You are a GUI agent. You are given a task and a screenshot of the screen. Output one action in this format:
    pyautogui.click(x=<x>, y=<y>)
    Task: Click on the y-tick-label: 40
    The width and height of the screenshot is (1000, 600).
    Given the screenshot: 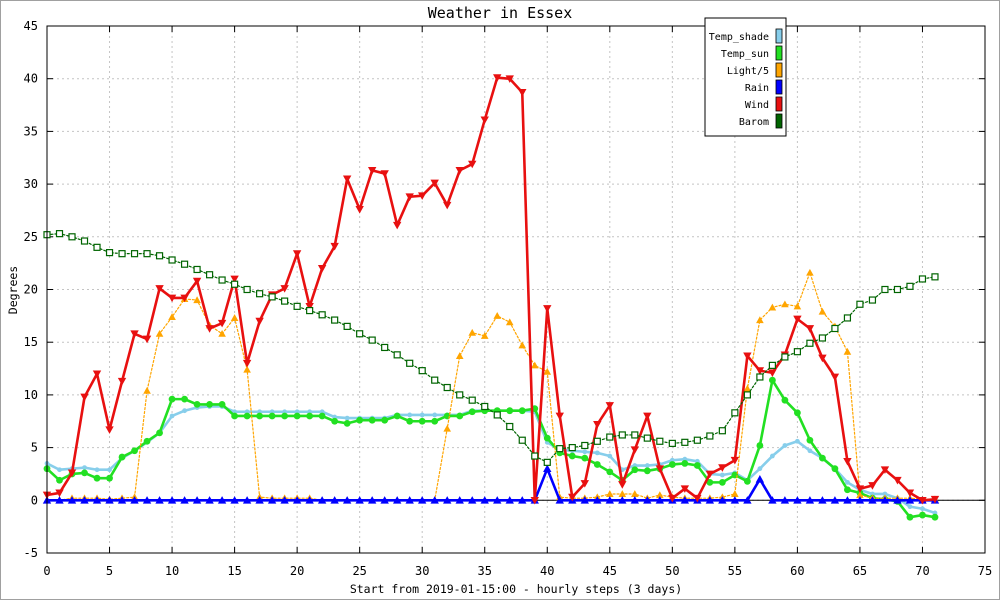 What is the action you would take?
    pyautogui.click(x=31, y=79)
    